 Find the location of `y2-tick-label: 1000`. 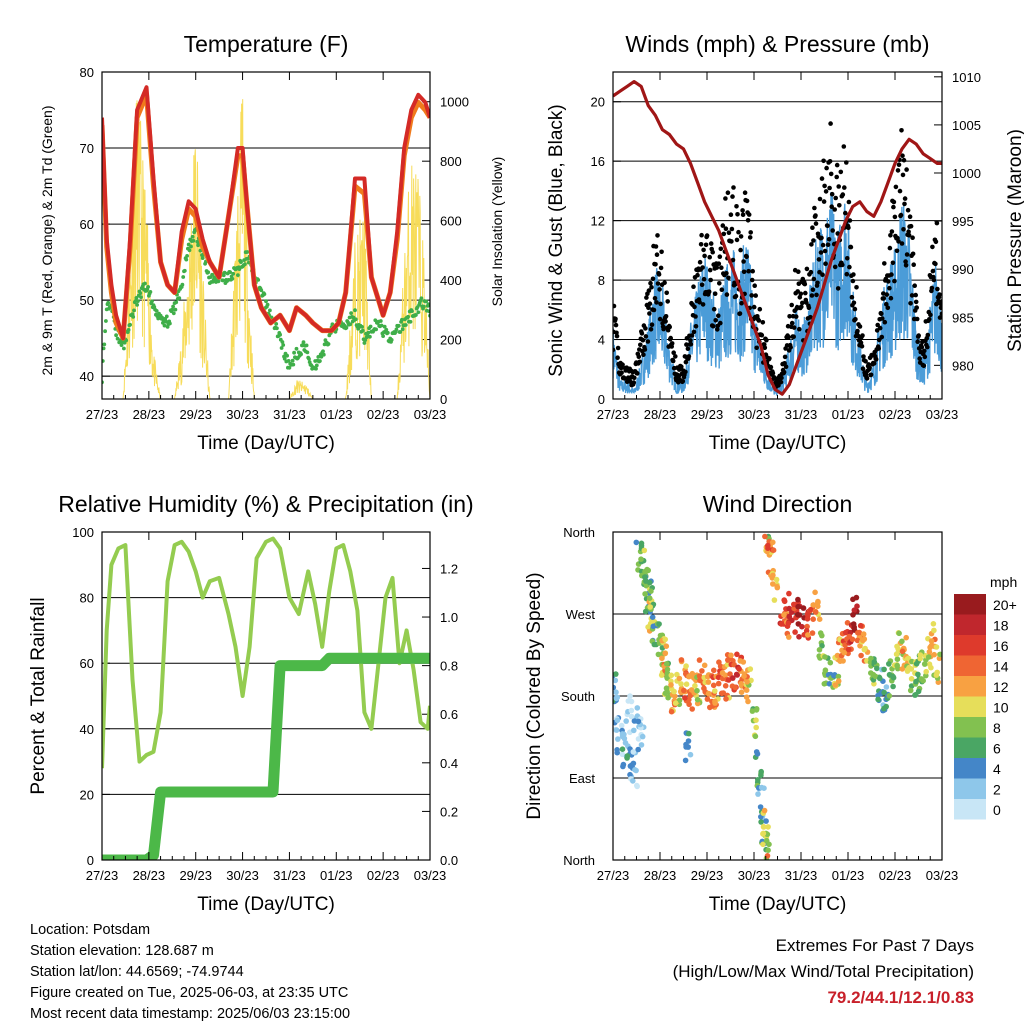

y2-tick-label: 1000 is located at coordinates (966, 173).